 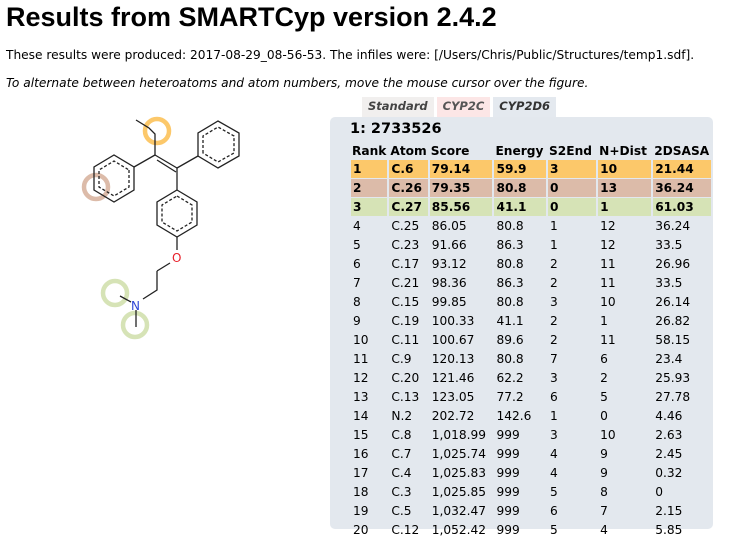 I want to click on table-cell-rank: 20, so click(x=361, y=530).